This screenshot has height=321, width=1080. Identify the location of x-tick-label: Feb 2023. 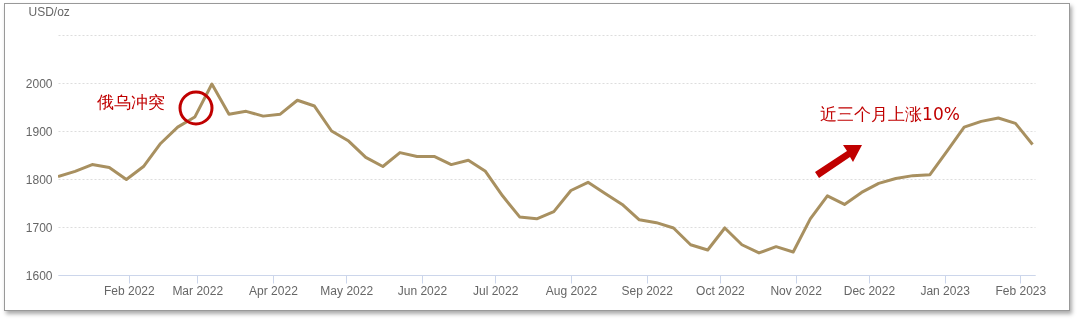
(1021, 290).